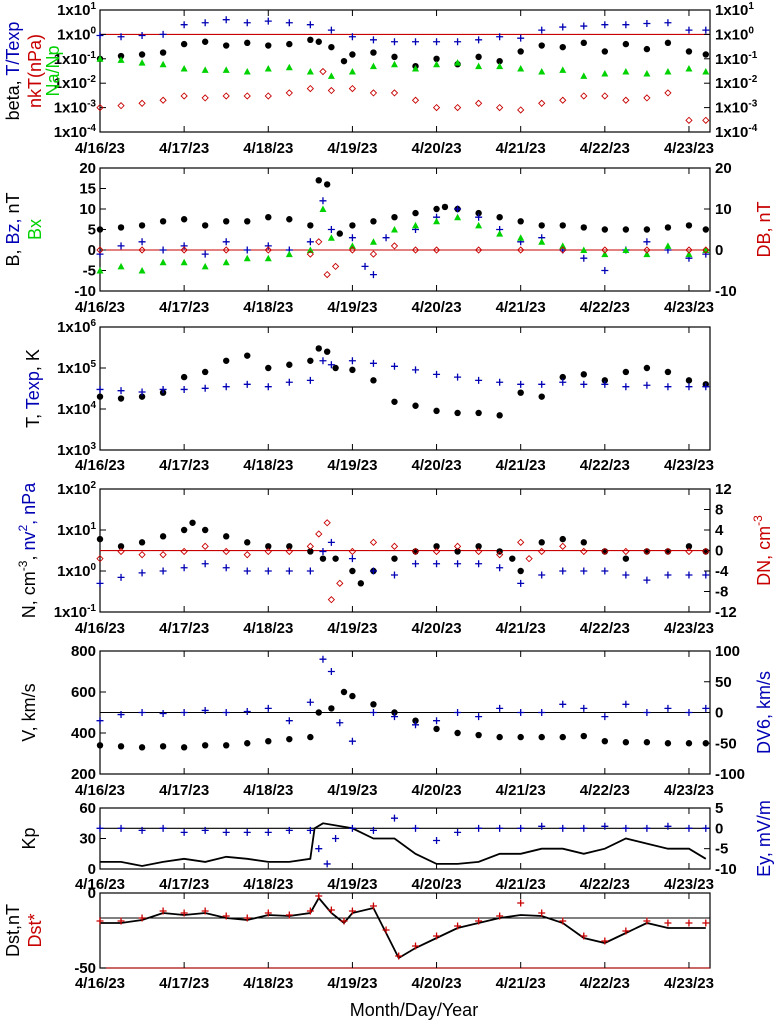 This screenshot has width=783, height=1024. Describe the element at coordinates (13, 98) in the screenshot. I see `y-axis-label-part: beta,` at that location.